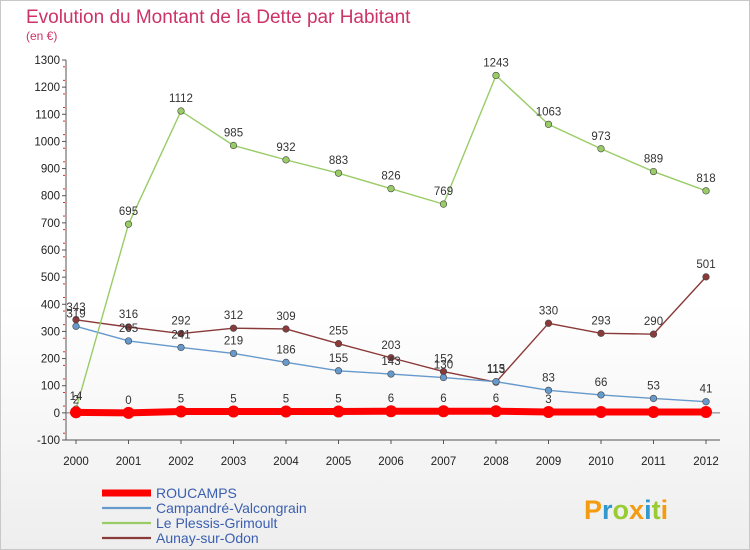 The image size is (750, 550). I want to click on data-label: 41, so click(706, 390).